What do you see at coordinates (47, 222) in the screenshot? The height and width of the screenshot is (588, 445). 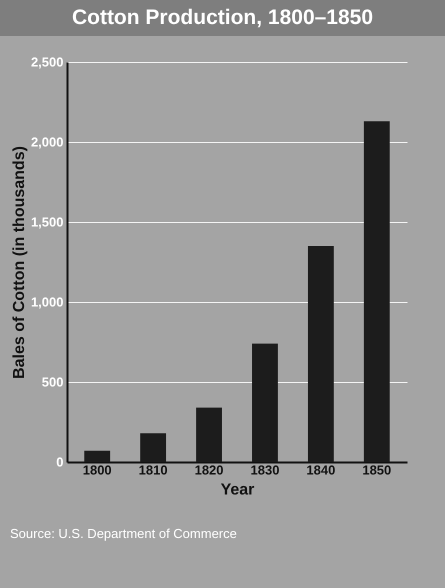 I see `y-tick-label: 1,500` at bounding box center [47, 222].